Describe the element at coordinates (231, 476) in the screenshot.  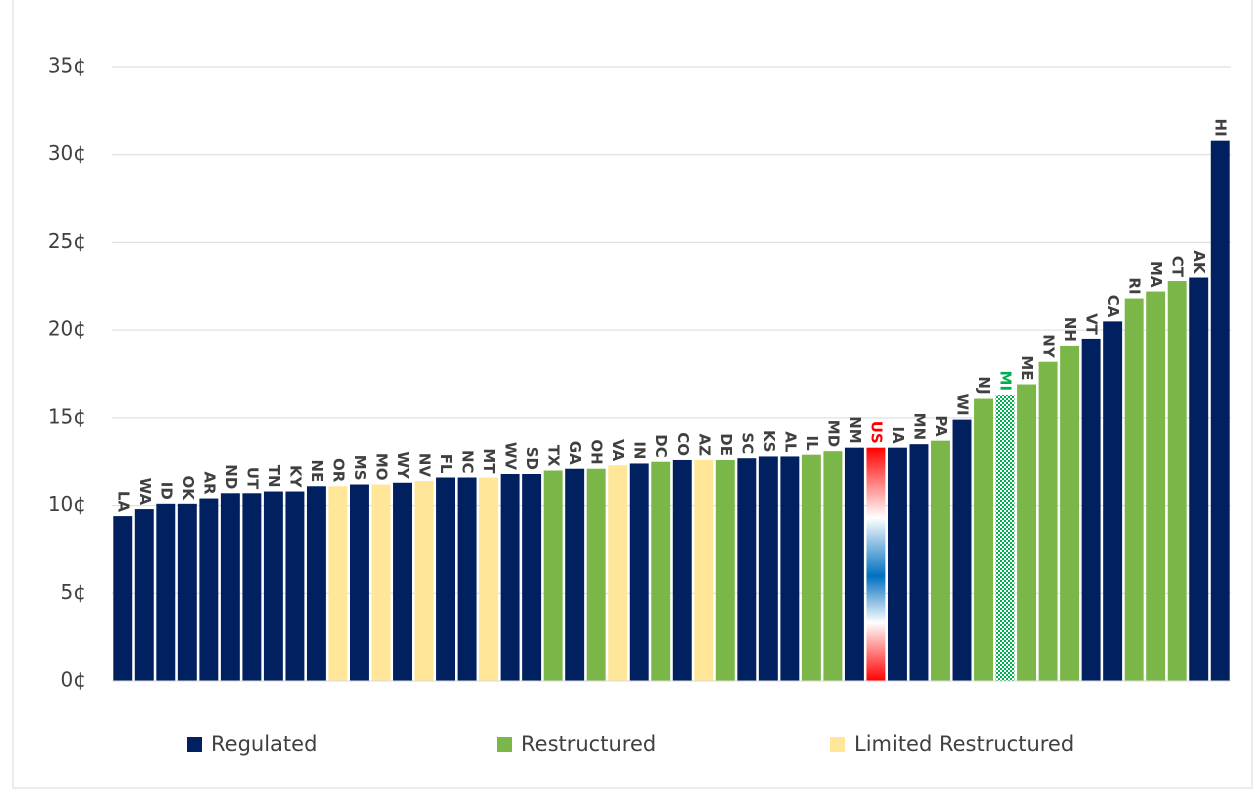
I see `category-label: ND` at that location.